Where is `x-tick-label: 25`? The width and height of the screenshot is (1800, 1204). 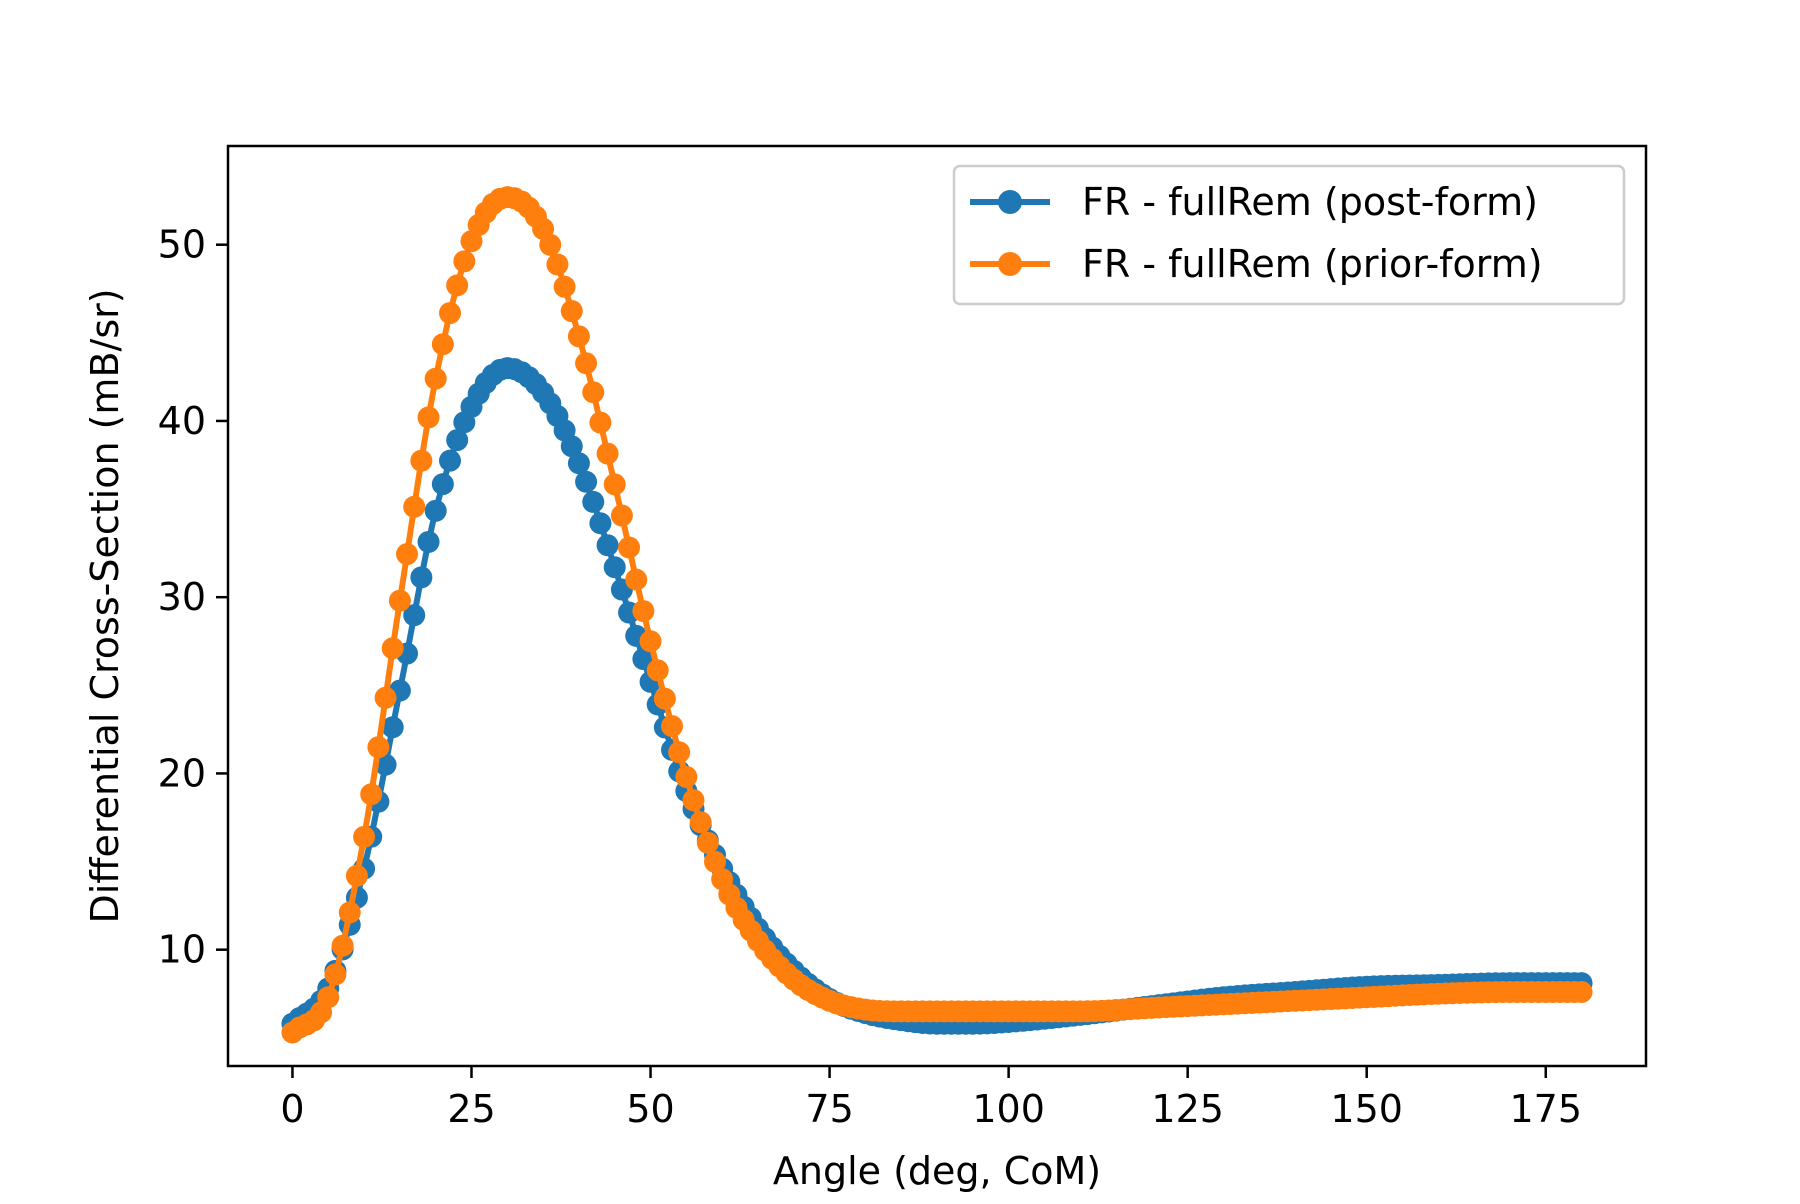
x-tick-label: 25 is located at coordinates (471, 1109).